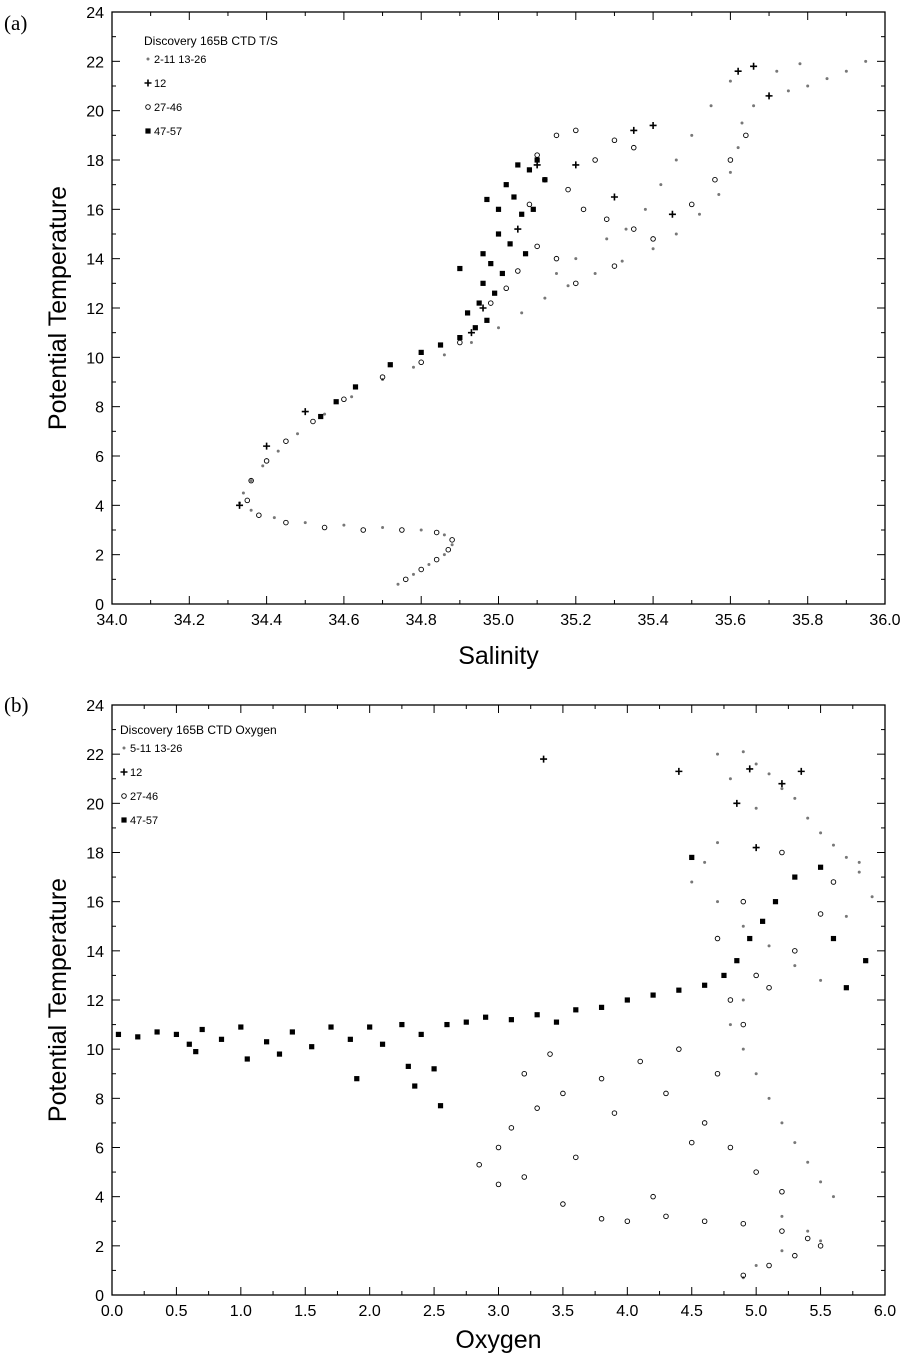 Image resolution: width=901 pixels, height=1360 pixels. I want to click on panel-b-y-tick-label: 12, so click(95, 1001).